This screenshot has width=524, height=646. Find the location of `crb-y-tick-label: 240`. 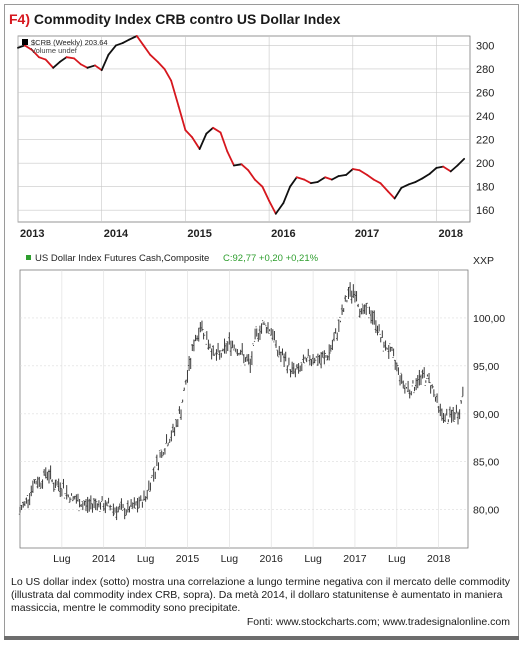

crb-y-tick-label: 240 is located at coordinates (485, 117).